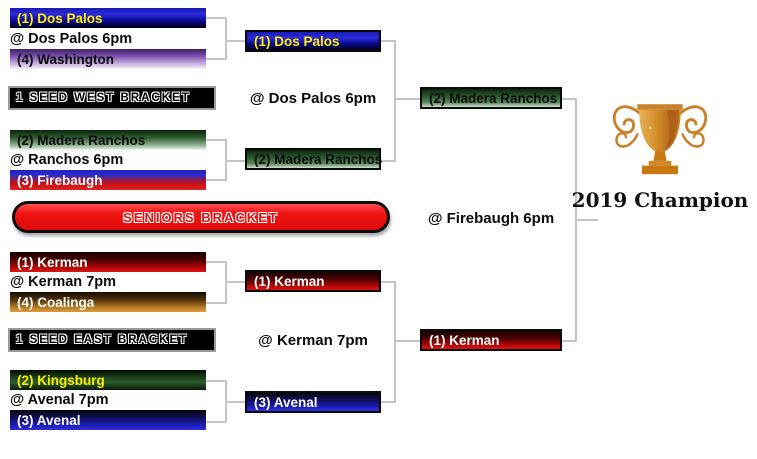  I want to click on champion-label: 2019 Champion, so click(660, 200).